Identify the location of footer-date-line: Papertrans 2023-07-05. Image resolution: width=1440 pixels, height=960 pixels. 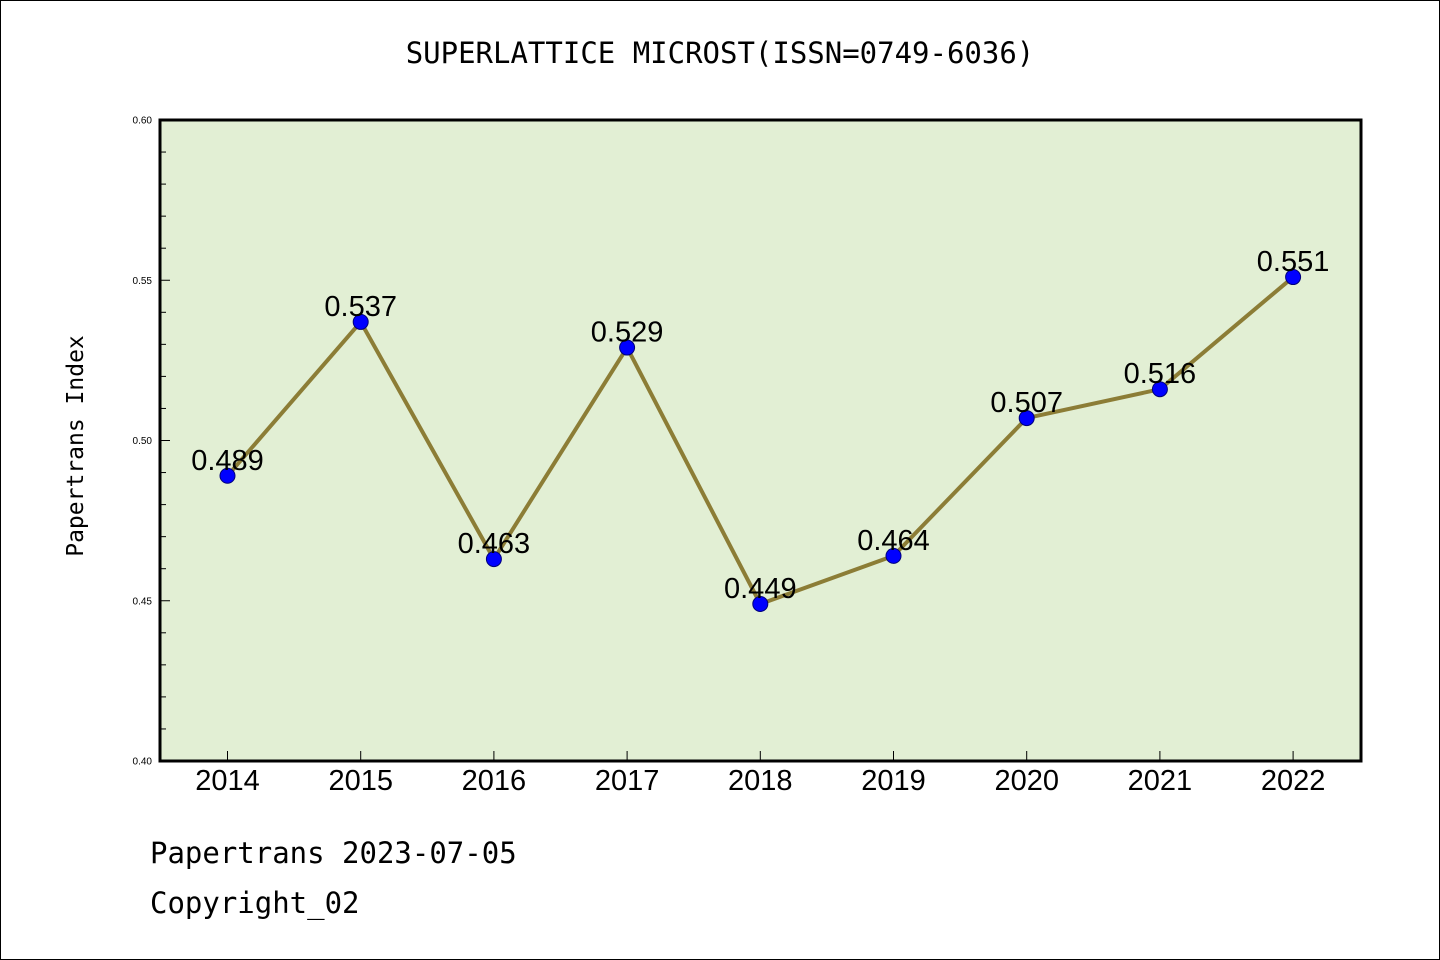
(333, 853).